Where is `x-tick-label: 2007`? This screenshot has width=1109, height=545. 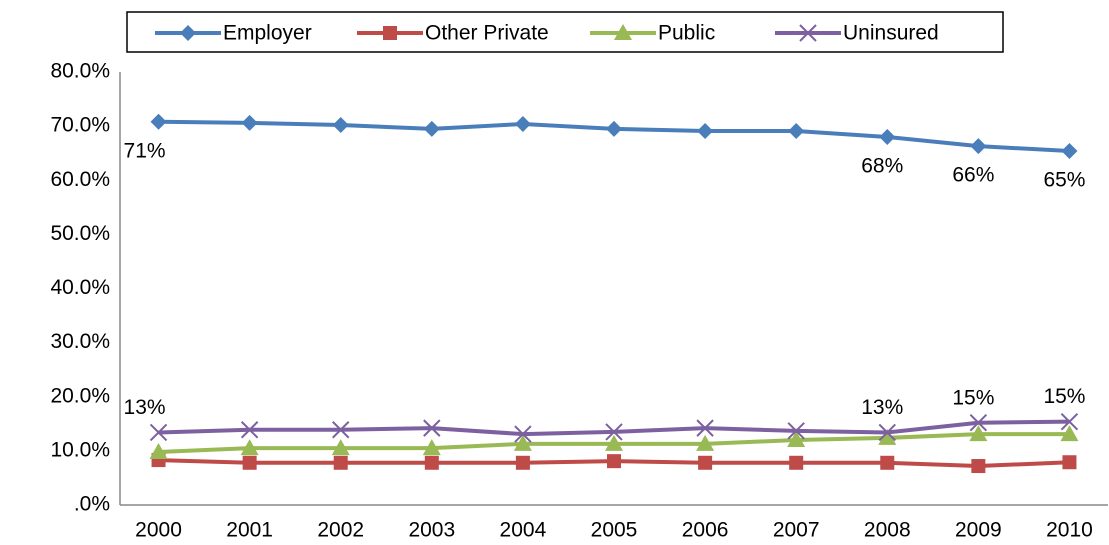
x-tick-label: 2007 is located at coordinates (796, 530).